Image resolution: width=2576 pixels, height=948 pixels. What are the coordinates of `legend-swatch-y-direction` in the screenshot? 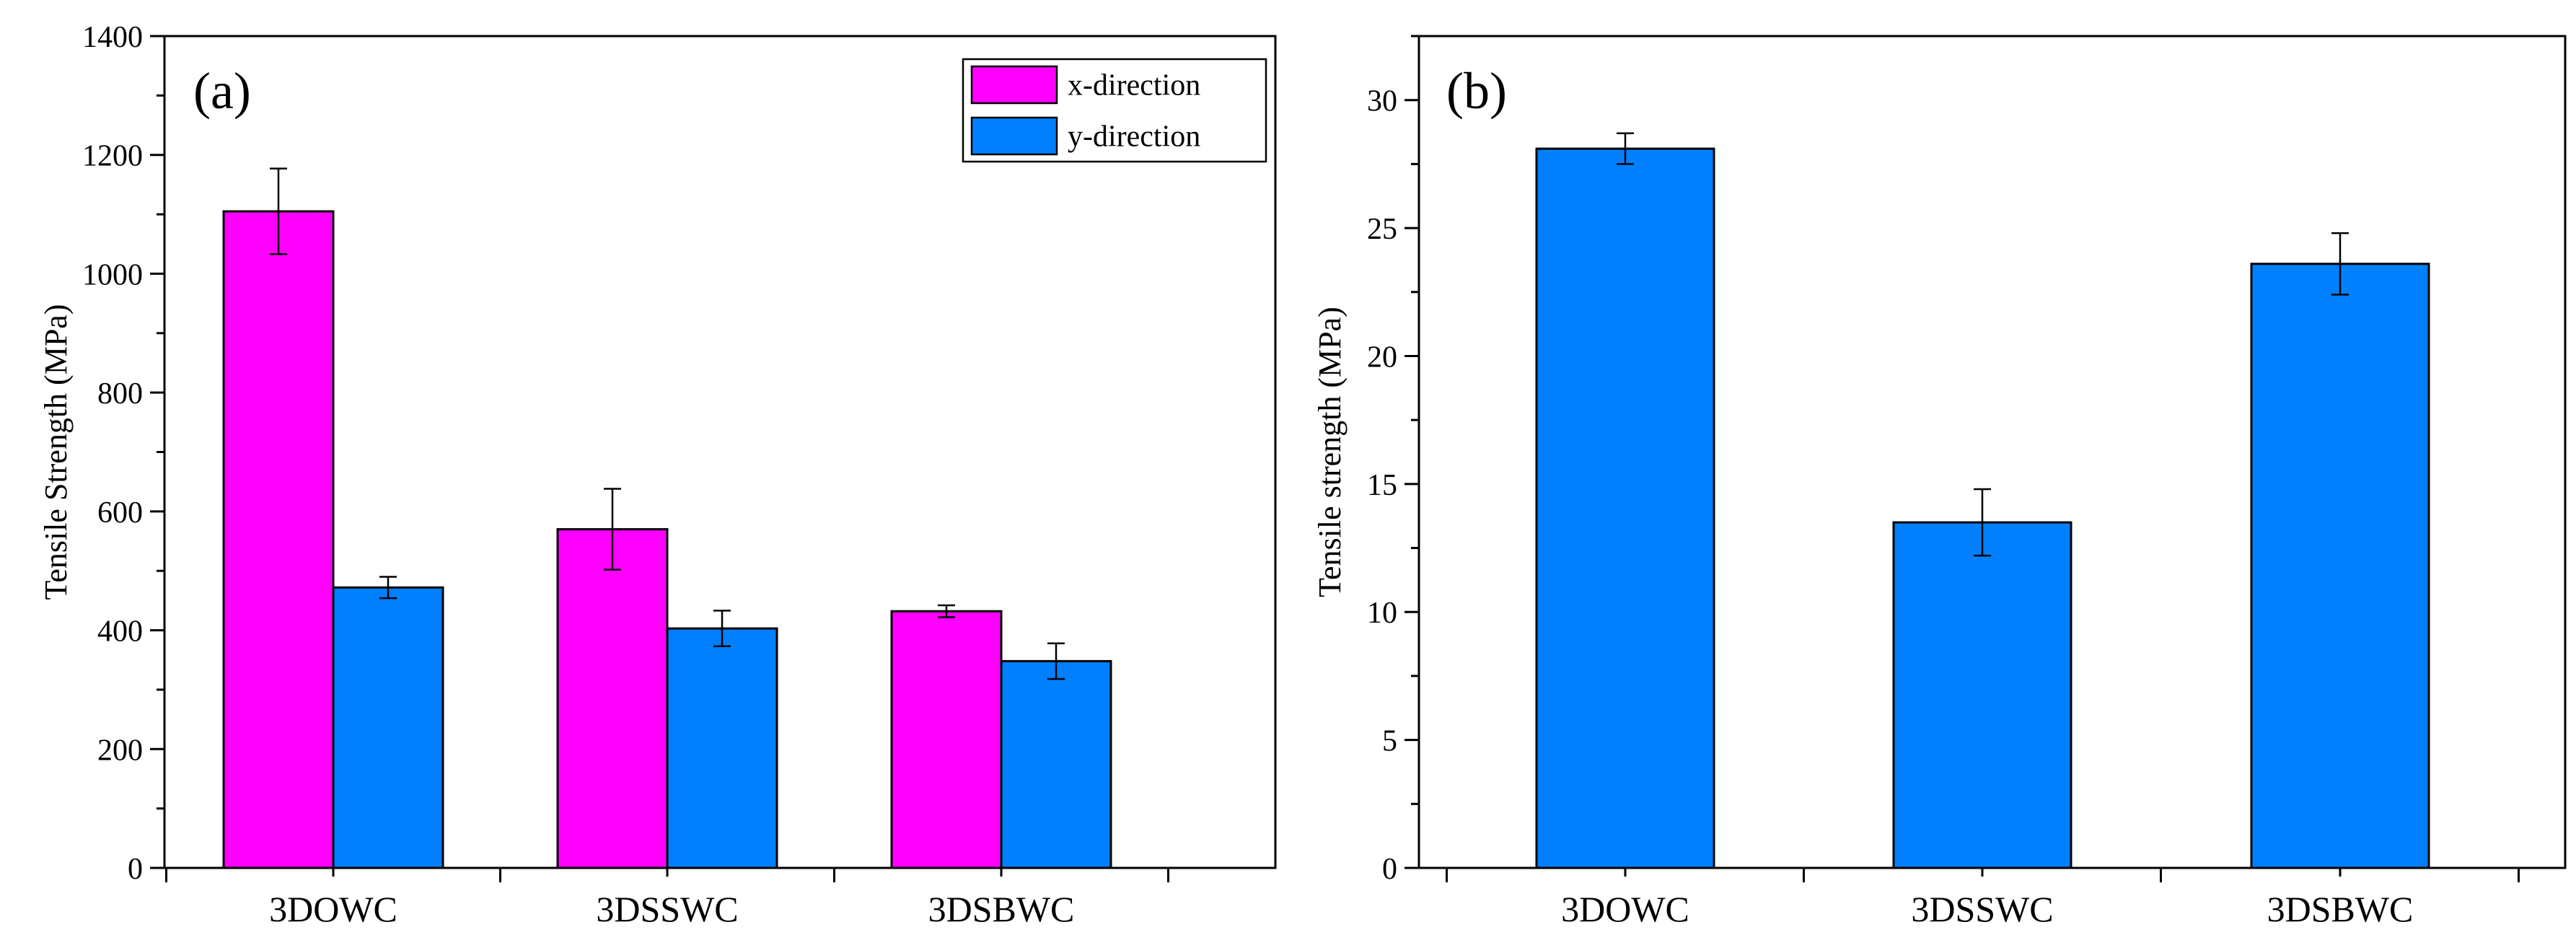 It's located at (1014, 136).